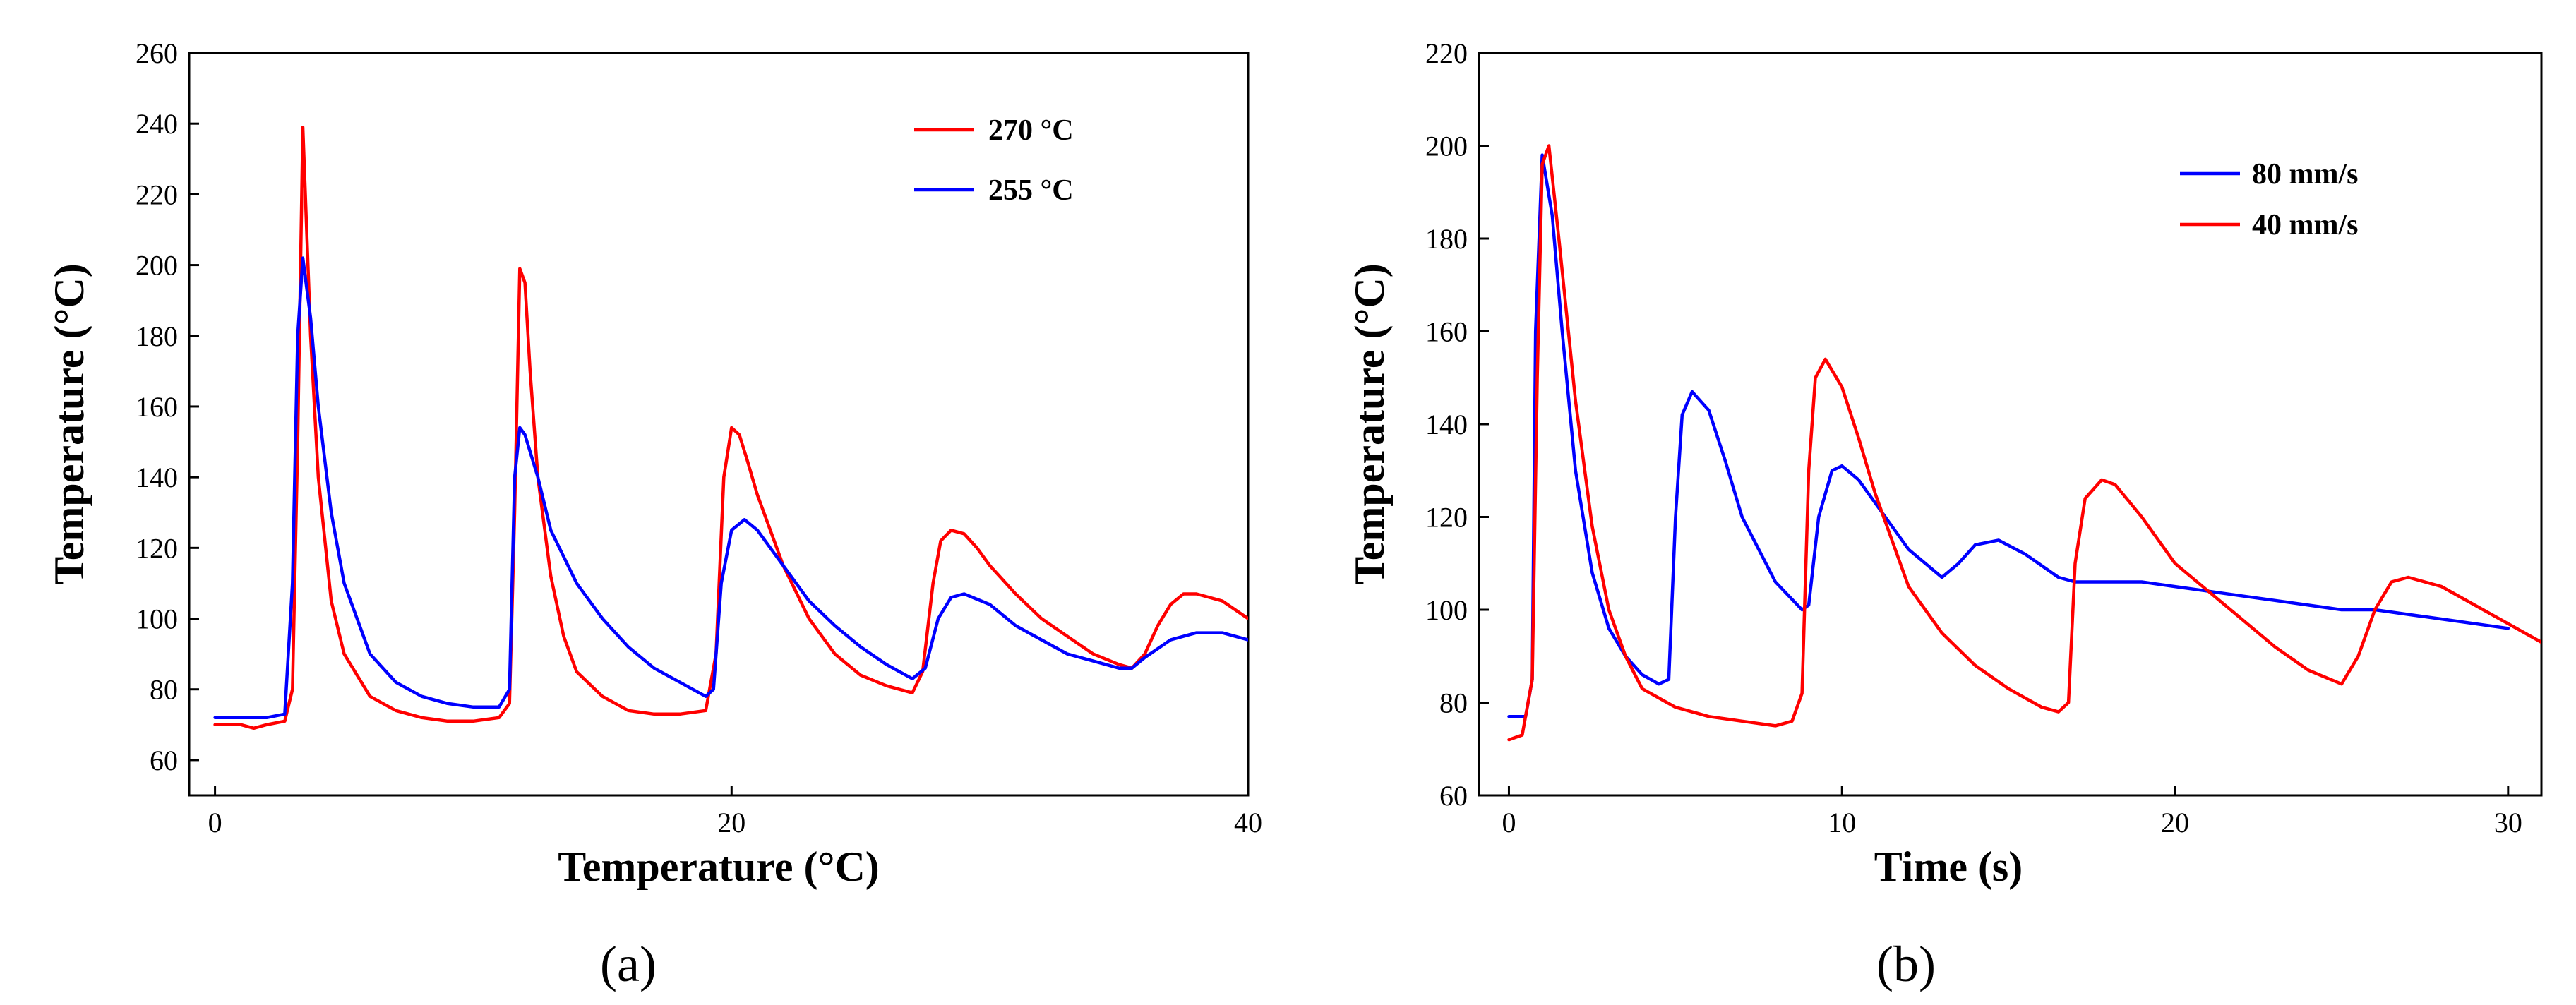  What do you see at coordinates (1948, 866) in the screenshot?
I see `x-axis-title-b: Time (s)` at bounding box center [1948, 866].